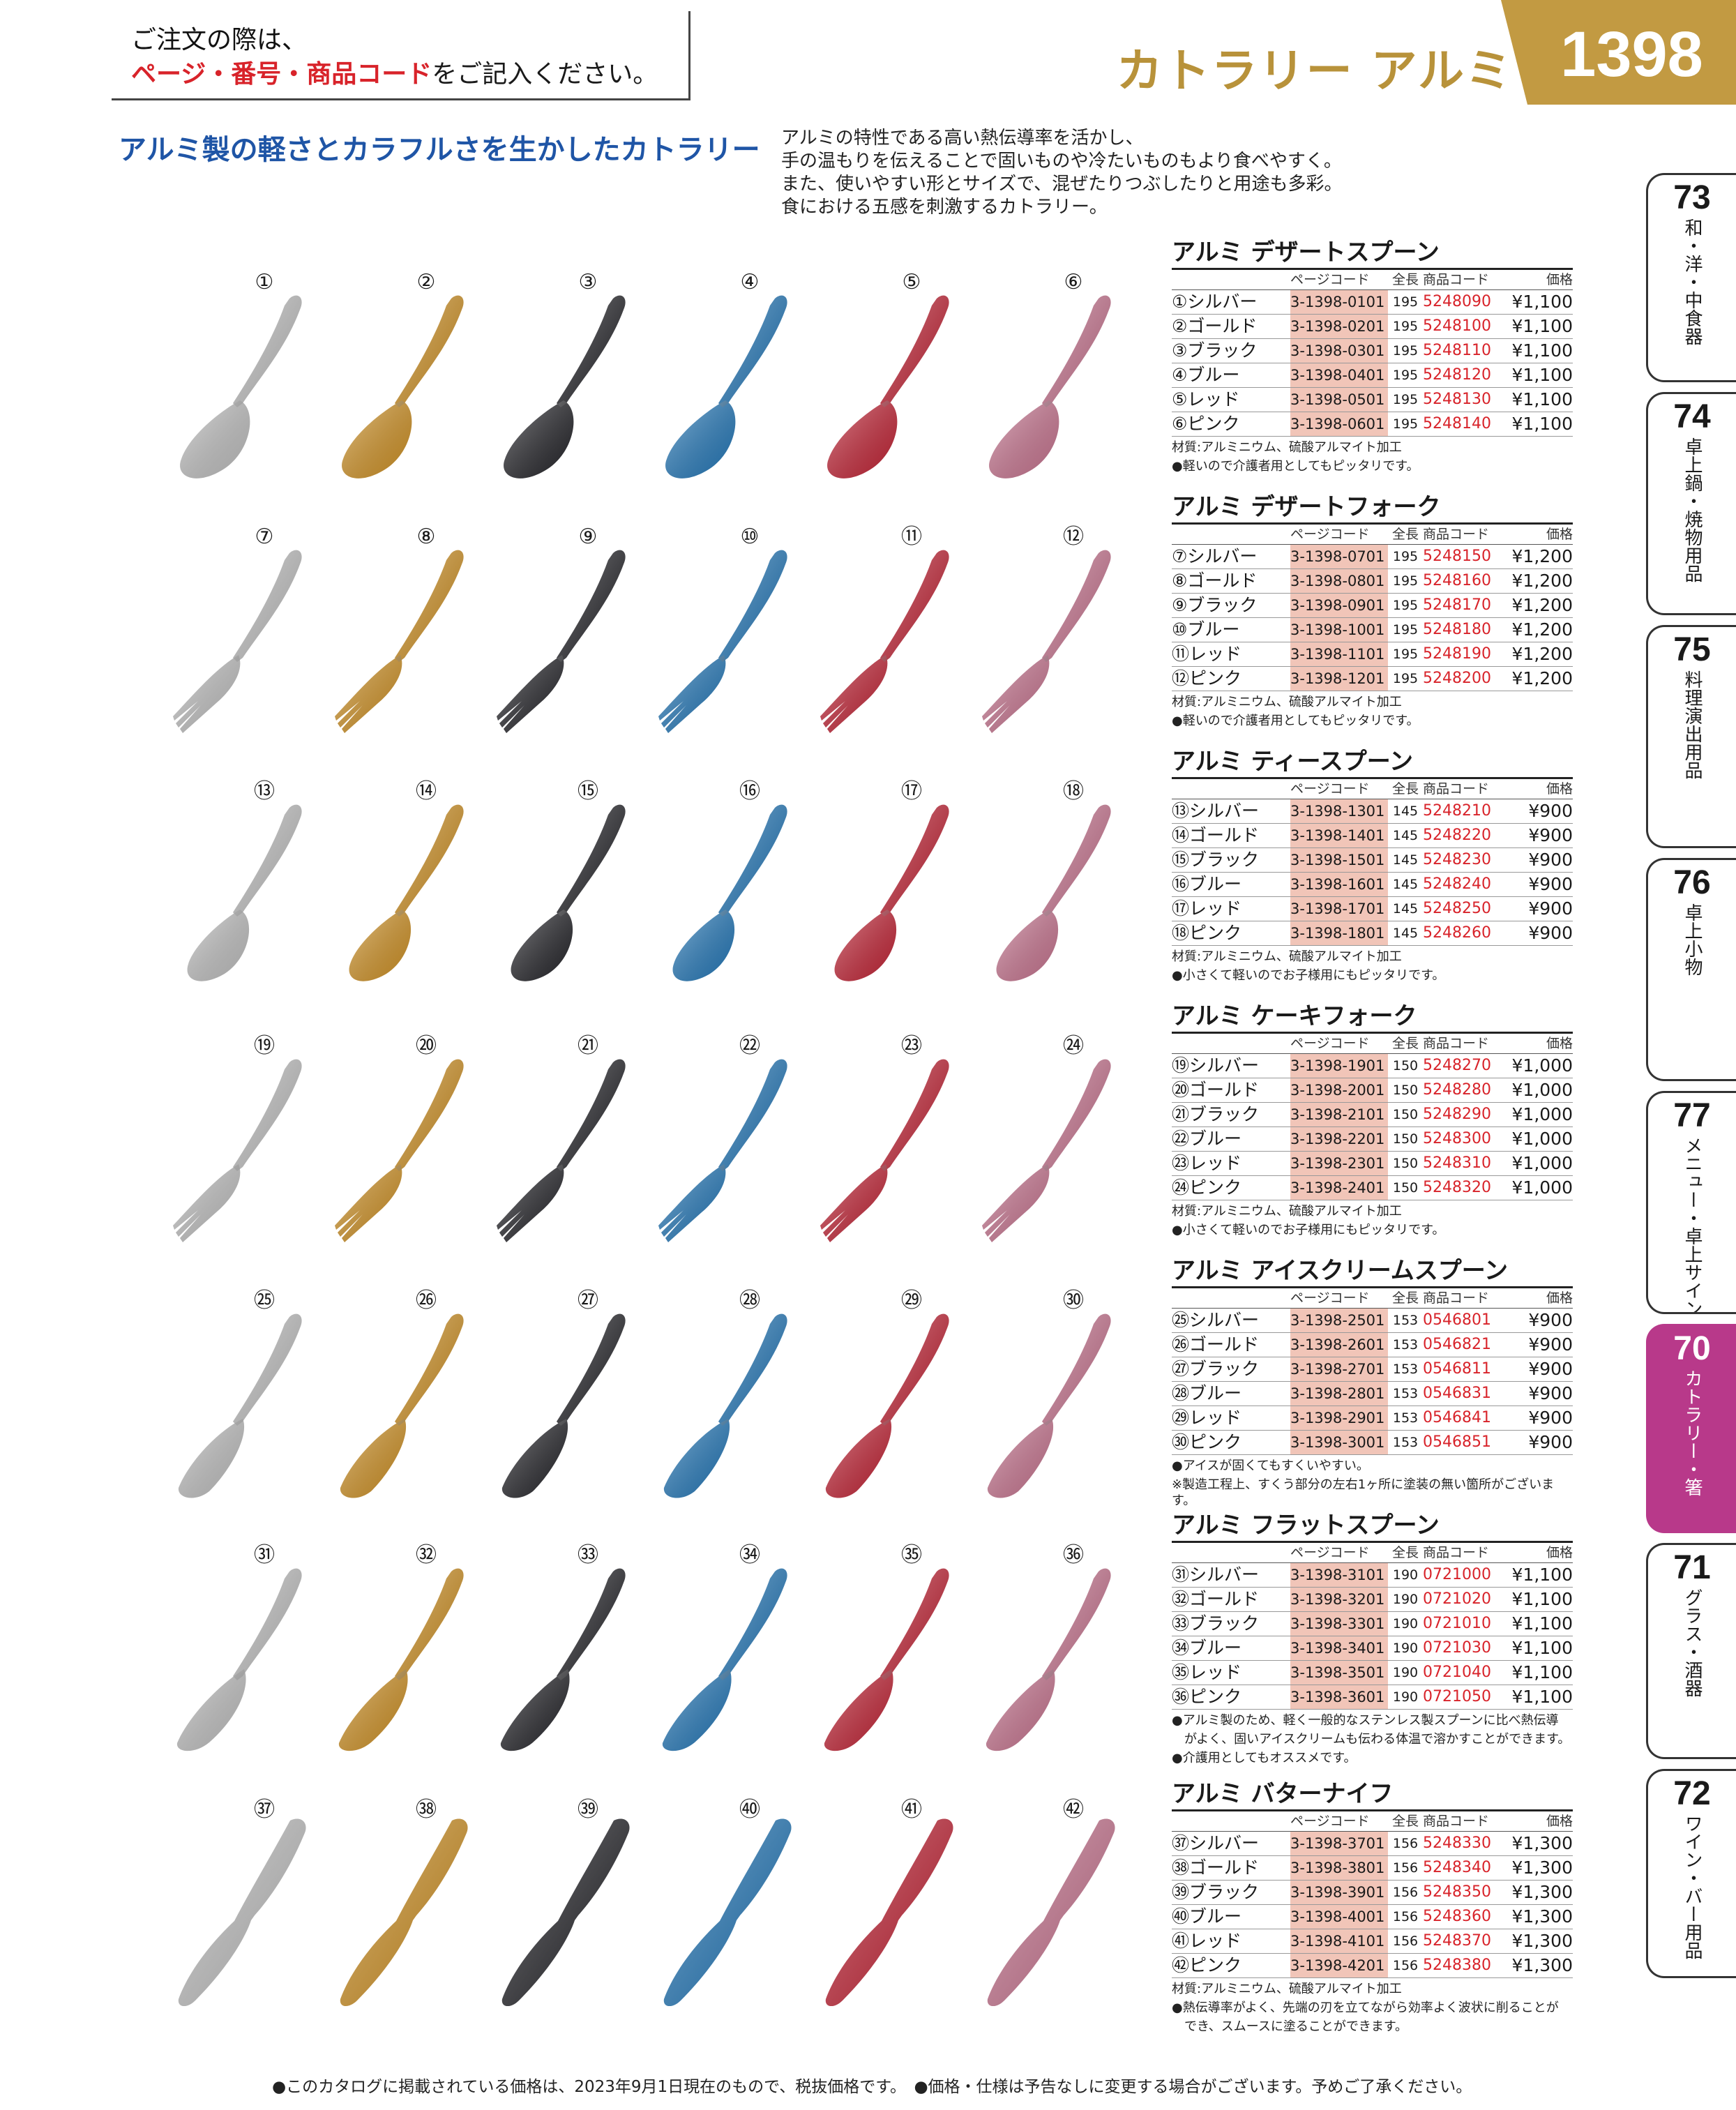 The height and width of the screenshot is (2110, 1736). I want to click on product-title: アルミ ティースプーン, so click(1372, 763).